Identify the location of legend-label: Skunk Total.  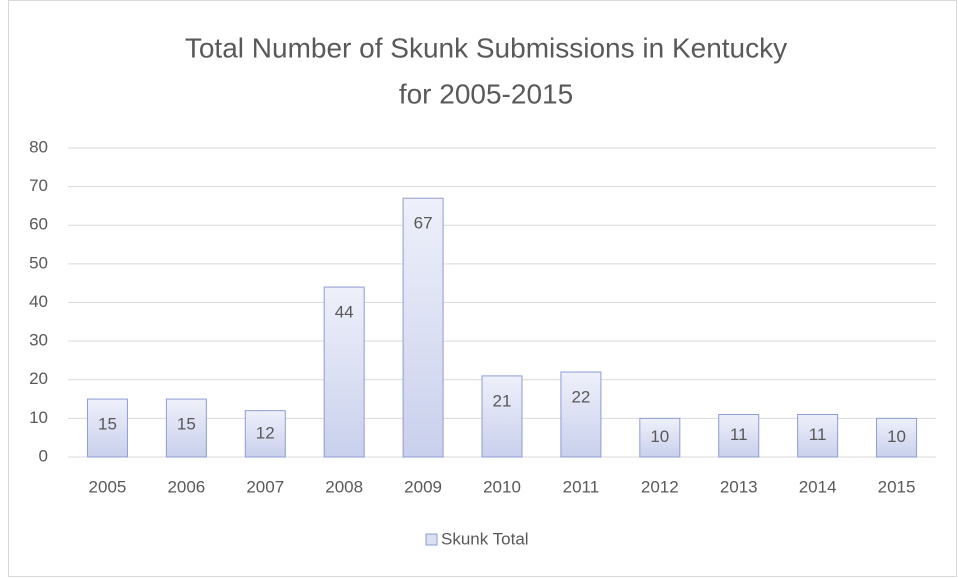
(485, 538).